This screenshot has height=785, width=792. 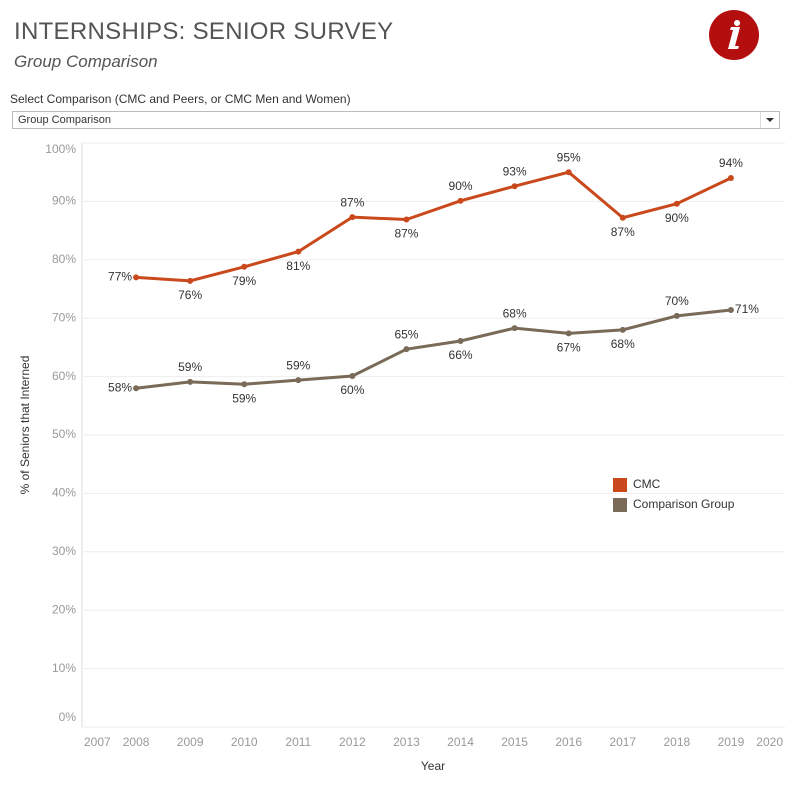 What do you see at coordinates (60, 149) in the screenshot?
I see `y-tick-label: 100%` at bounding box center [60, 149].